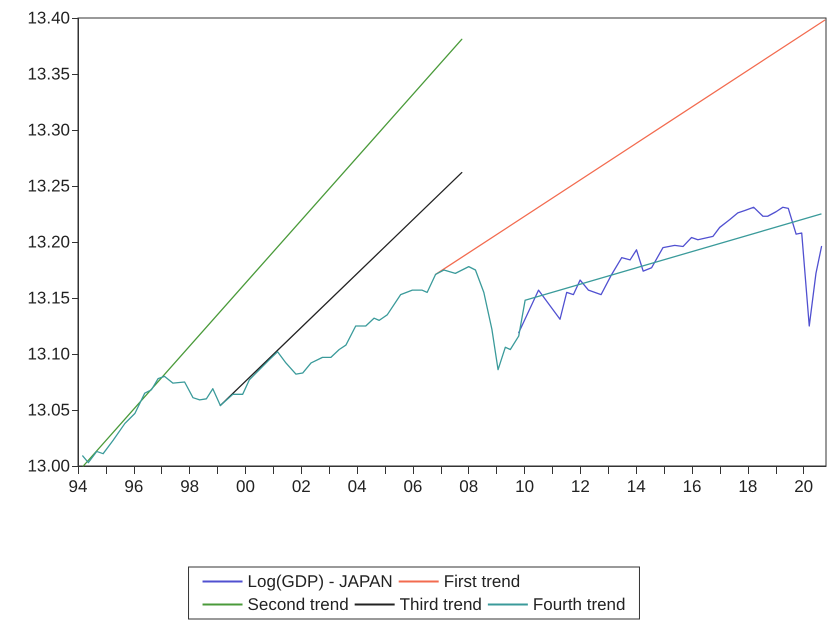 The width and height of the screenshot is (828, 621). What do you see at coordinates (48, 298) in the screenshot?
I see `y-tick-label: 13.15` at bounding box center [48, 298].